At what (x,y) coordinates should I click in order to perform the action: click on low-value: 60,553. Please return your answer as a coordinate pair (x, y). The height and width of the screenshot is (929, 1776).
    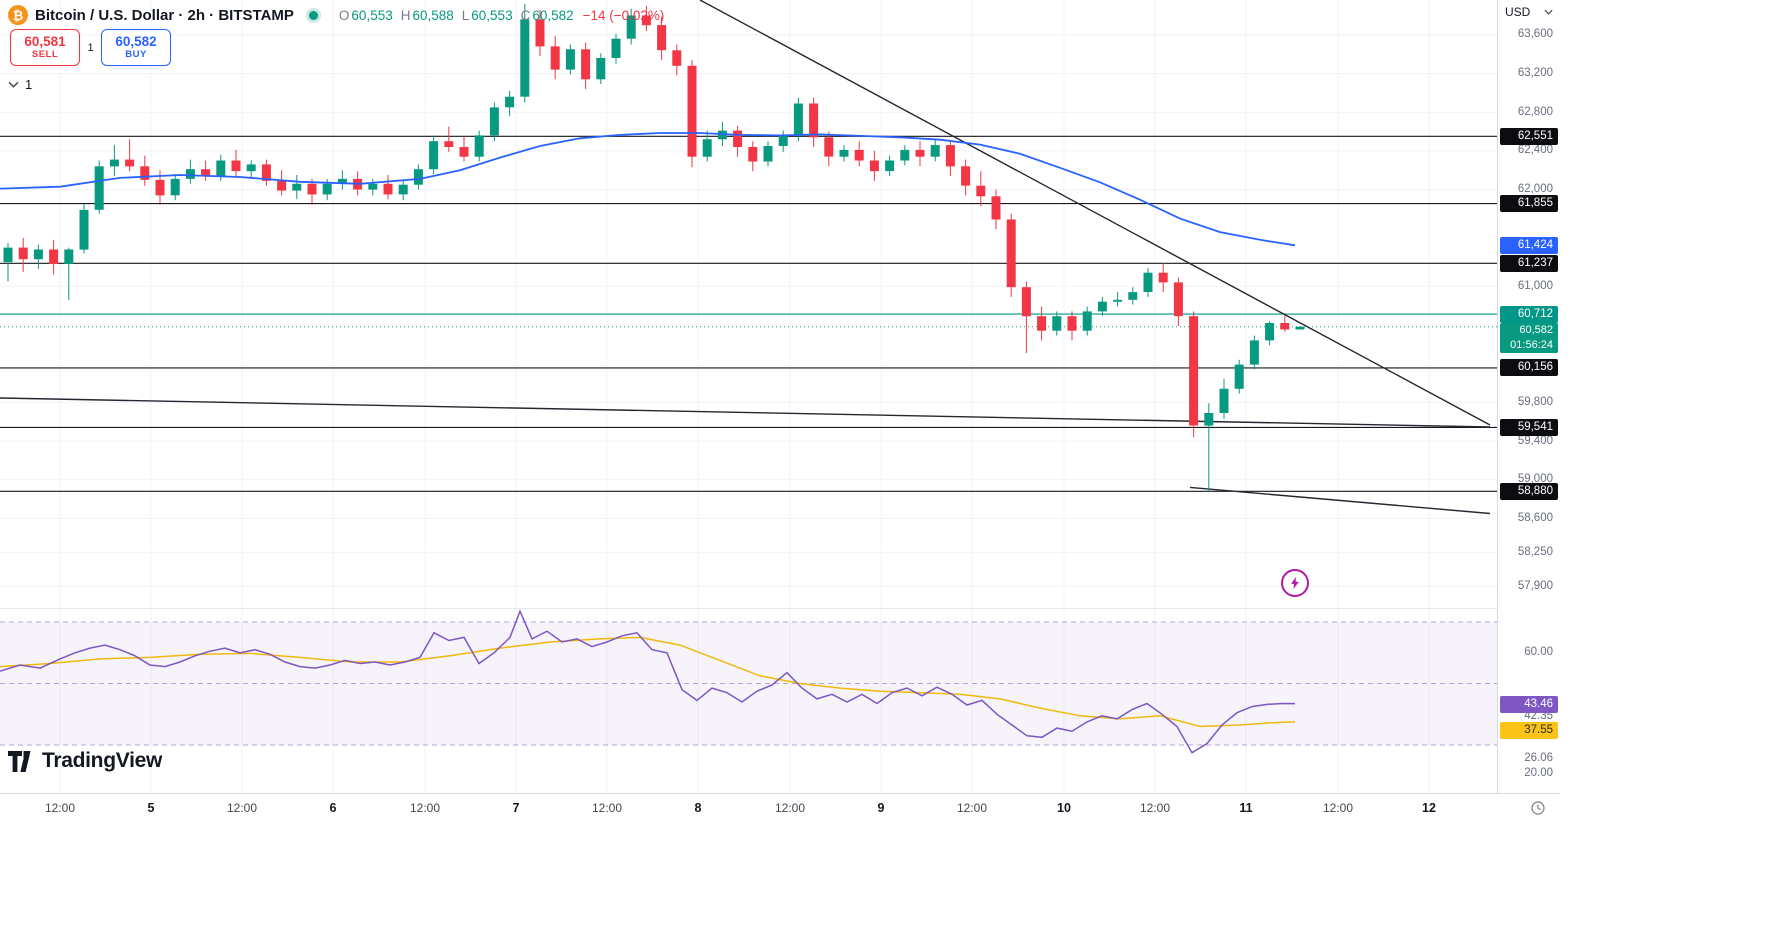
    Looking at the image, I should click on (492, 15).